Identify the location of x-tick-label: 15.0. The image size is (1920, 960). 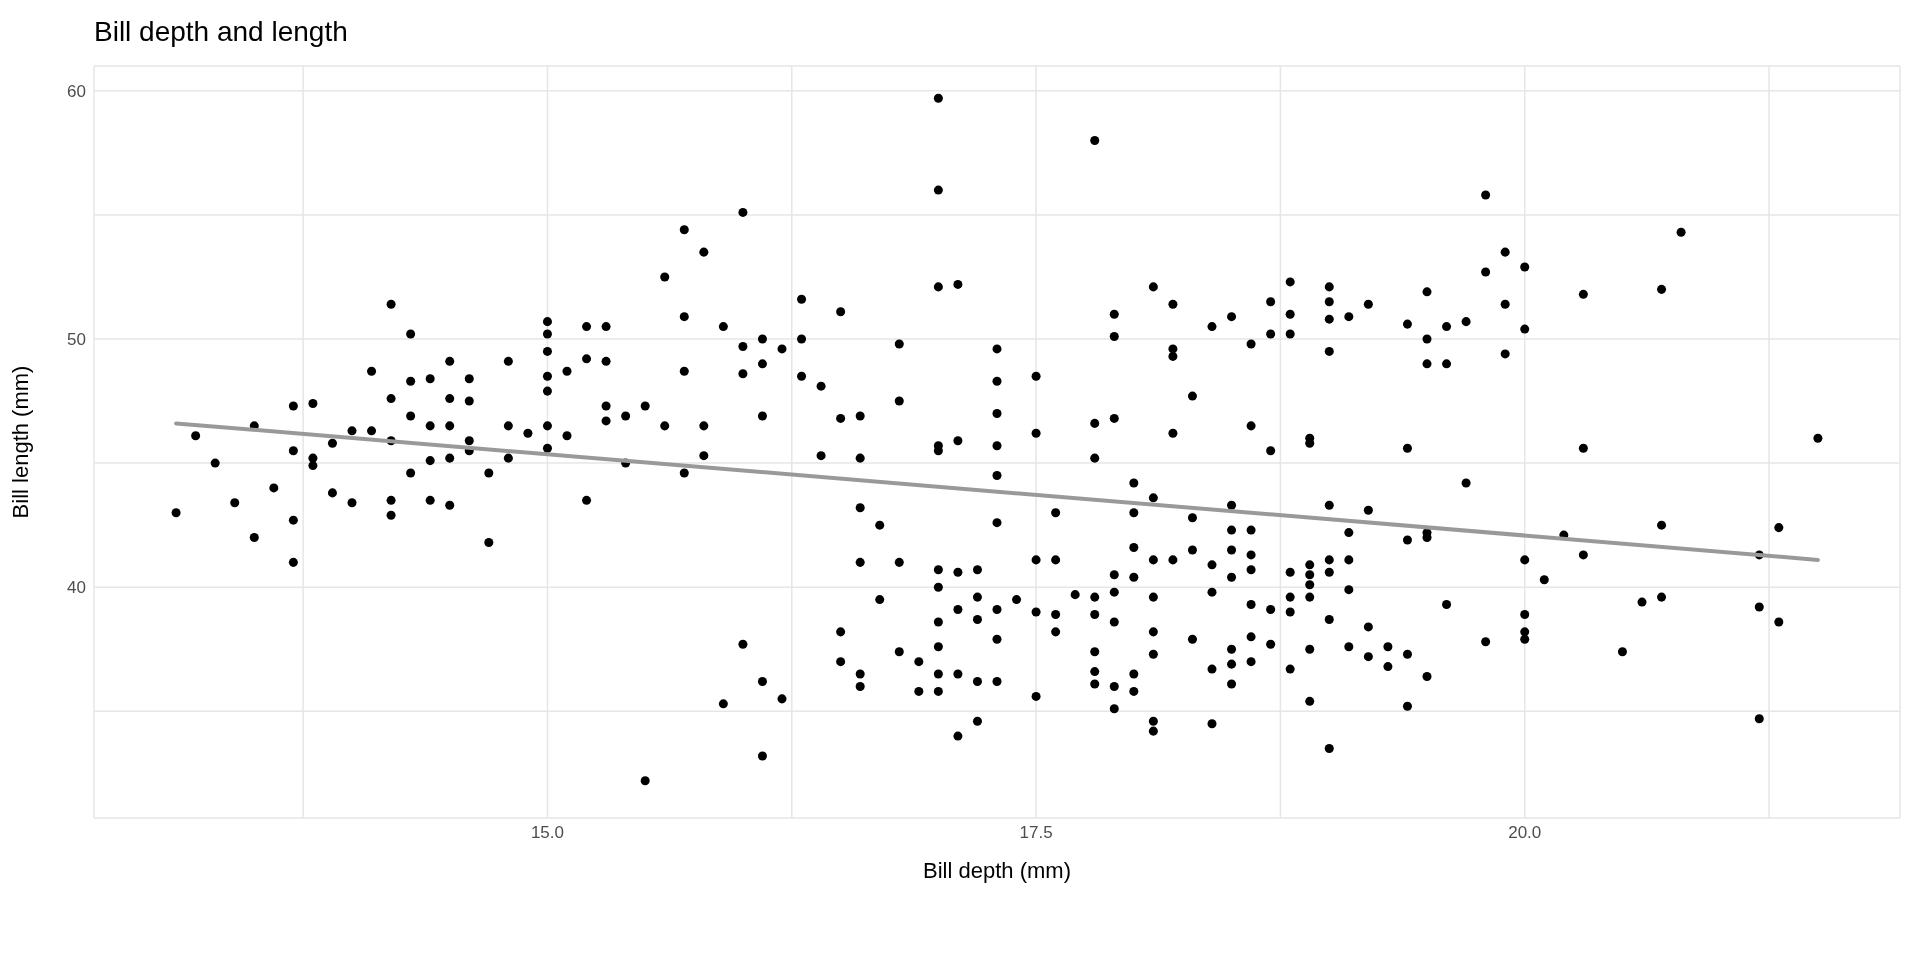
(547, 833).